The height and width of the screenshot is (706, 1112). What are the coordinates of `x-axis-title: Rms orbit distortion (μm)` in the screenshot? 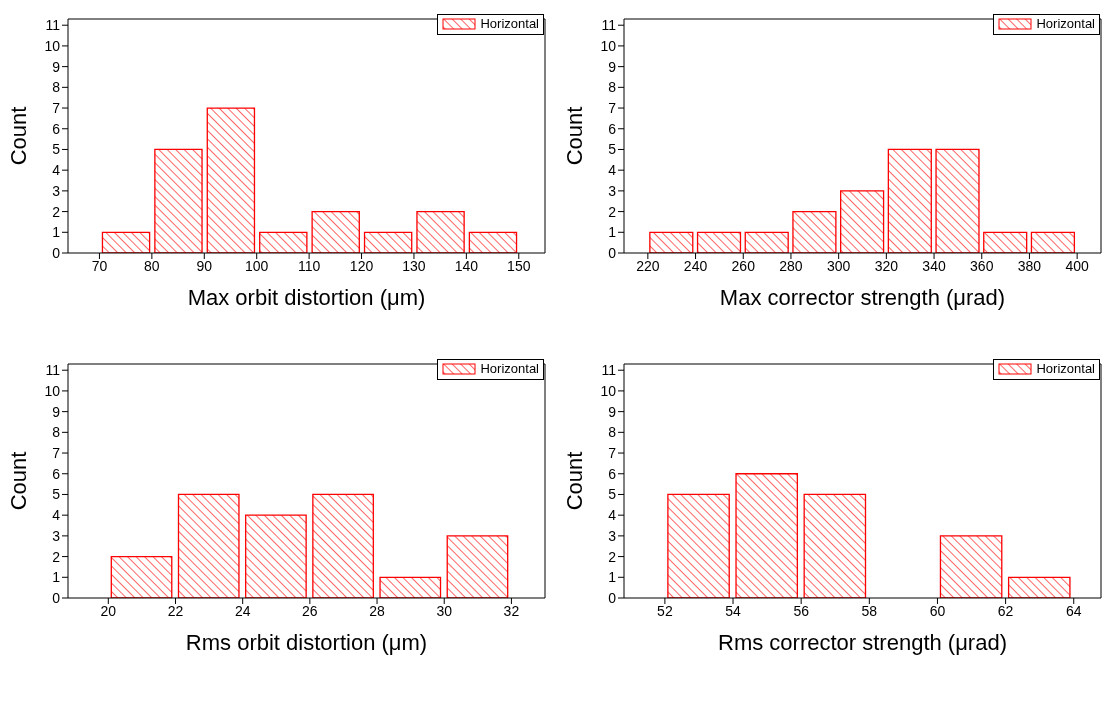 It's located at (306, 642).